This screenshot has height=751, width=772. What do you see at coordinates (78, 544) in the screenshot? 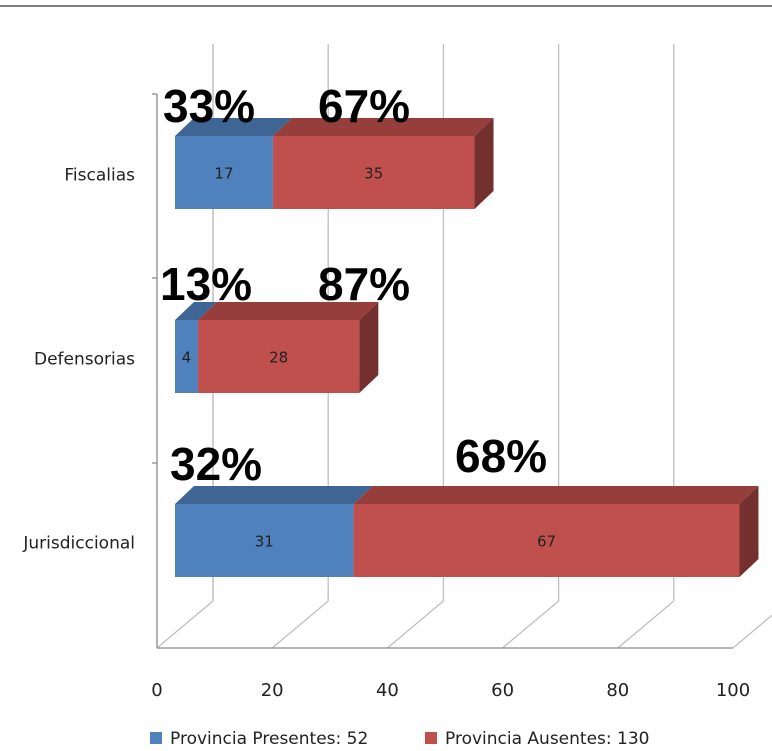
I see `category-label-jurisdiccional: Jurisdiccional` at bounding box center [78, 544].